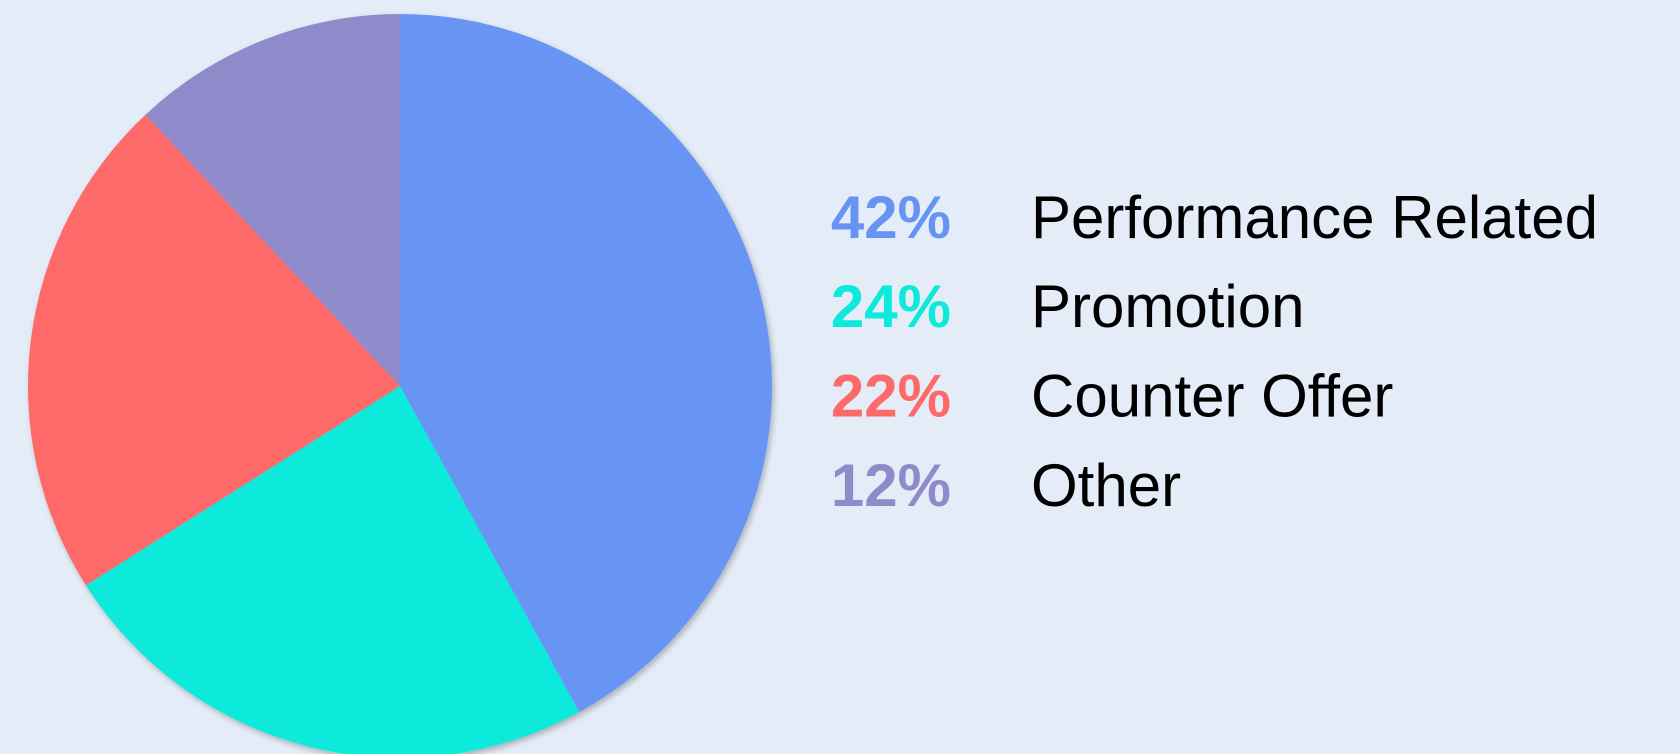  What do you see at coordinates (1314, 217) in the screenshot?
I see `legend-label: Performance Related` at bounding box center [1314, 217].